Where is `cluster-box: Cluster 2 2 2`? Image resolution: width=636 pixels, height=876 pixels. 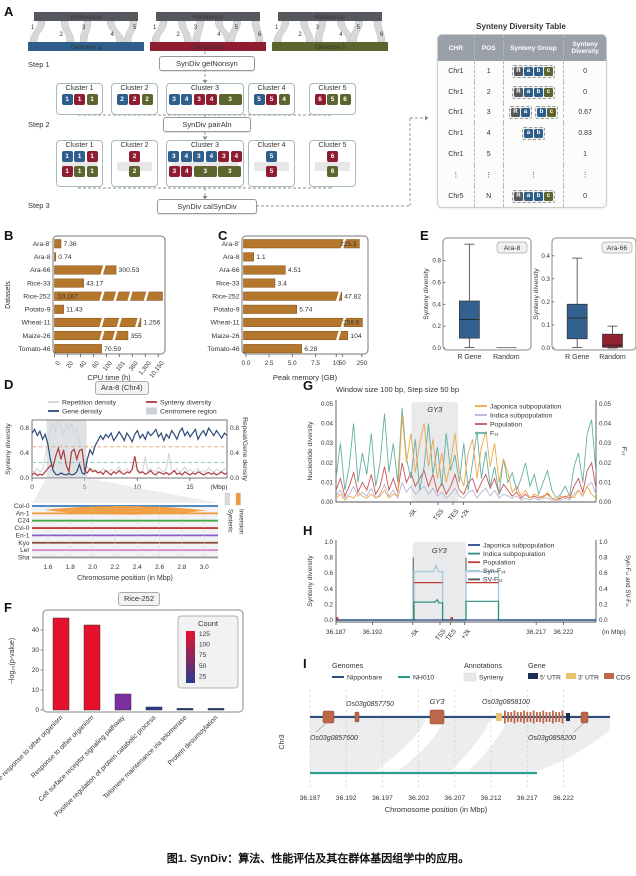
cluster-box: Cluster 2 2 2 is located at coordinates (134, 163).